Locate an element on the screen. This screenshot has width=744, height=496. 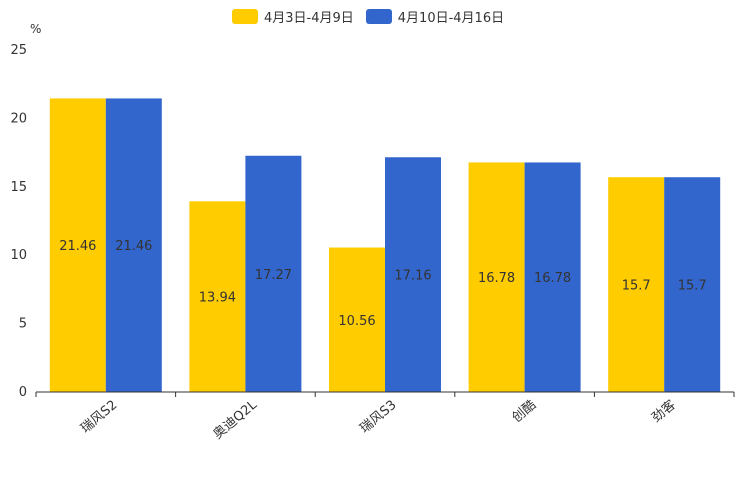
y-tick-label: 10 is located at coordinates (18, 255).